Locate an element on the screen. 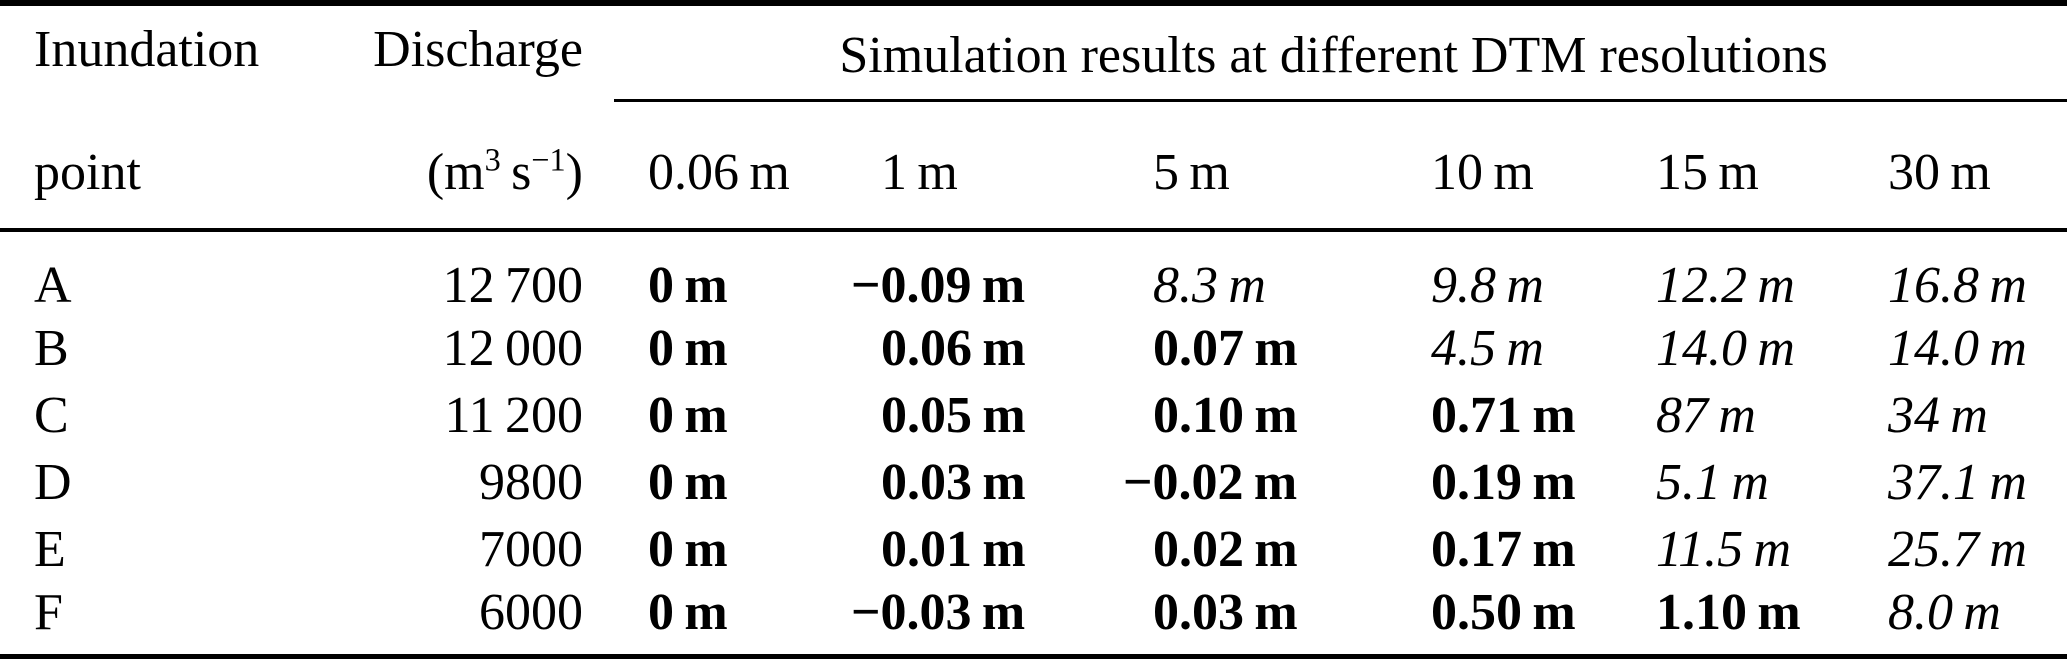 The image size is (2067, 666). table-bottom-rule is located at coordinates (1033, 656).